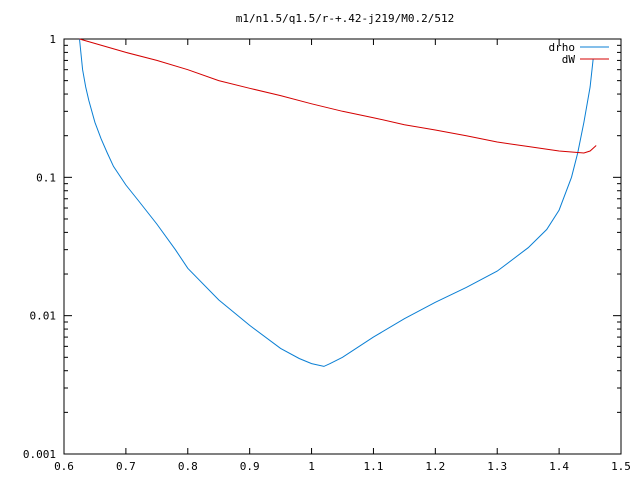  Describe the element at coordinates (559, 466) in the screenshot. I see `x-tick-label: 1.4` at that location.